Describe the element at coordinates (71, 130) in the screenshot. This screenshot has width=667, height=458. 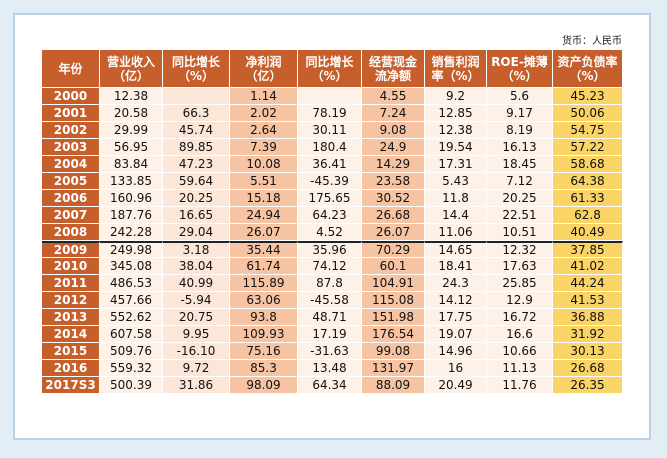
I see `year-cell: 2002` at that location.